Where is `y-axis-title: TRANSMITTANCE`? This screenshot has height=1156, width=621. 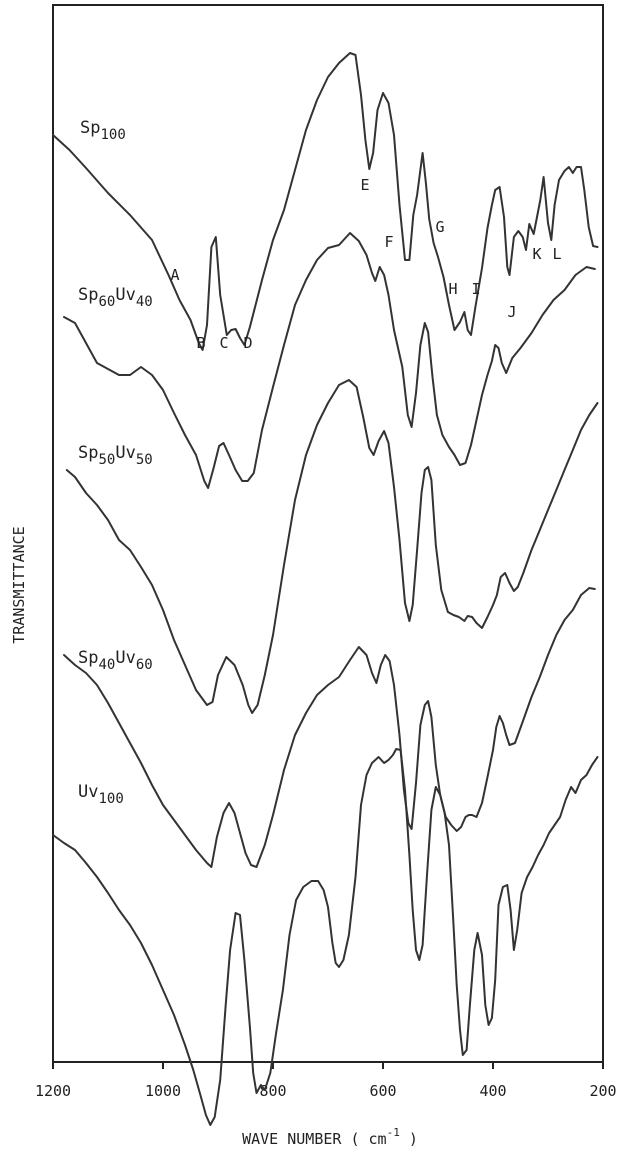
y-axis-title: TRANSMITTANCE is located at coordinates (19, 584).